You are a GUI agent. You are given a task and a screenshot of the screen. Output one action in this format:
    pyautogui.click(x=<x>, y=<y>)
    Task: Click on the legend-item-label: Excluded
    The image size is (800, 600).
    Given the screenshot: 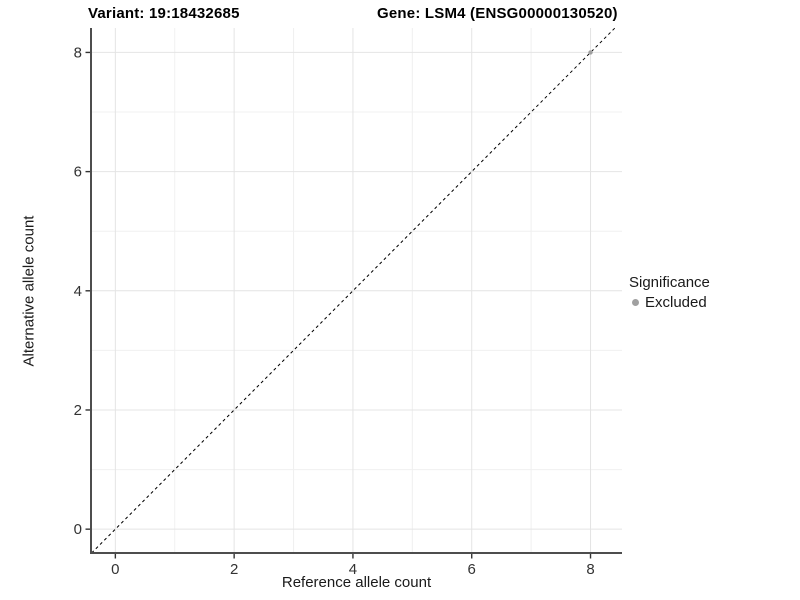 What is the action you would take?
    pyautogui.click(x=676, y=302)
    